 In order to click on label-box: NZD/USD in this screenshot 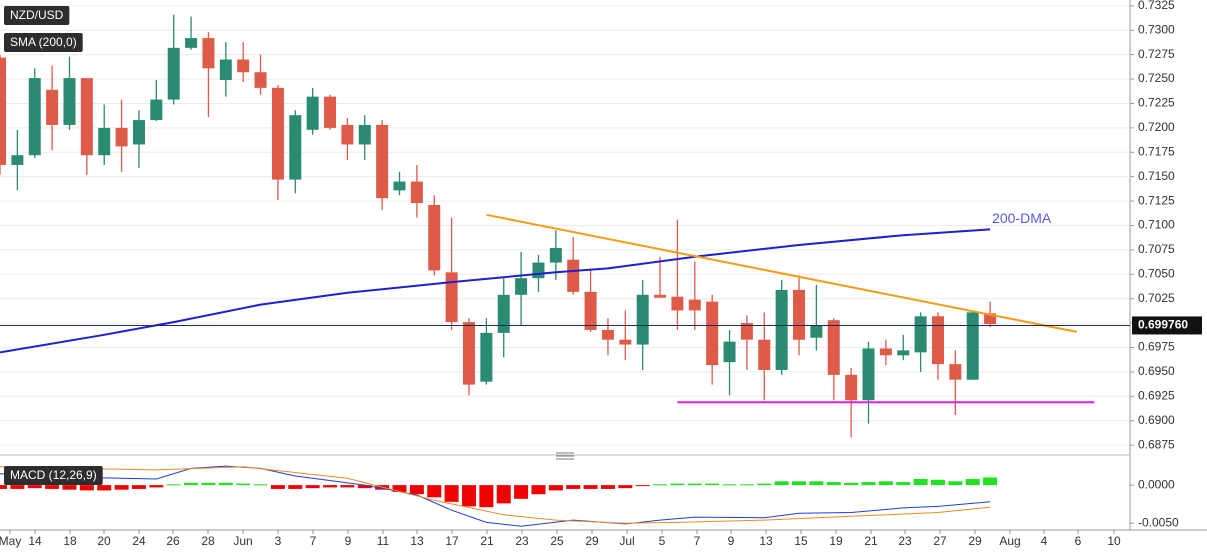, I will do `click(37, 15)`.